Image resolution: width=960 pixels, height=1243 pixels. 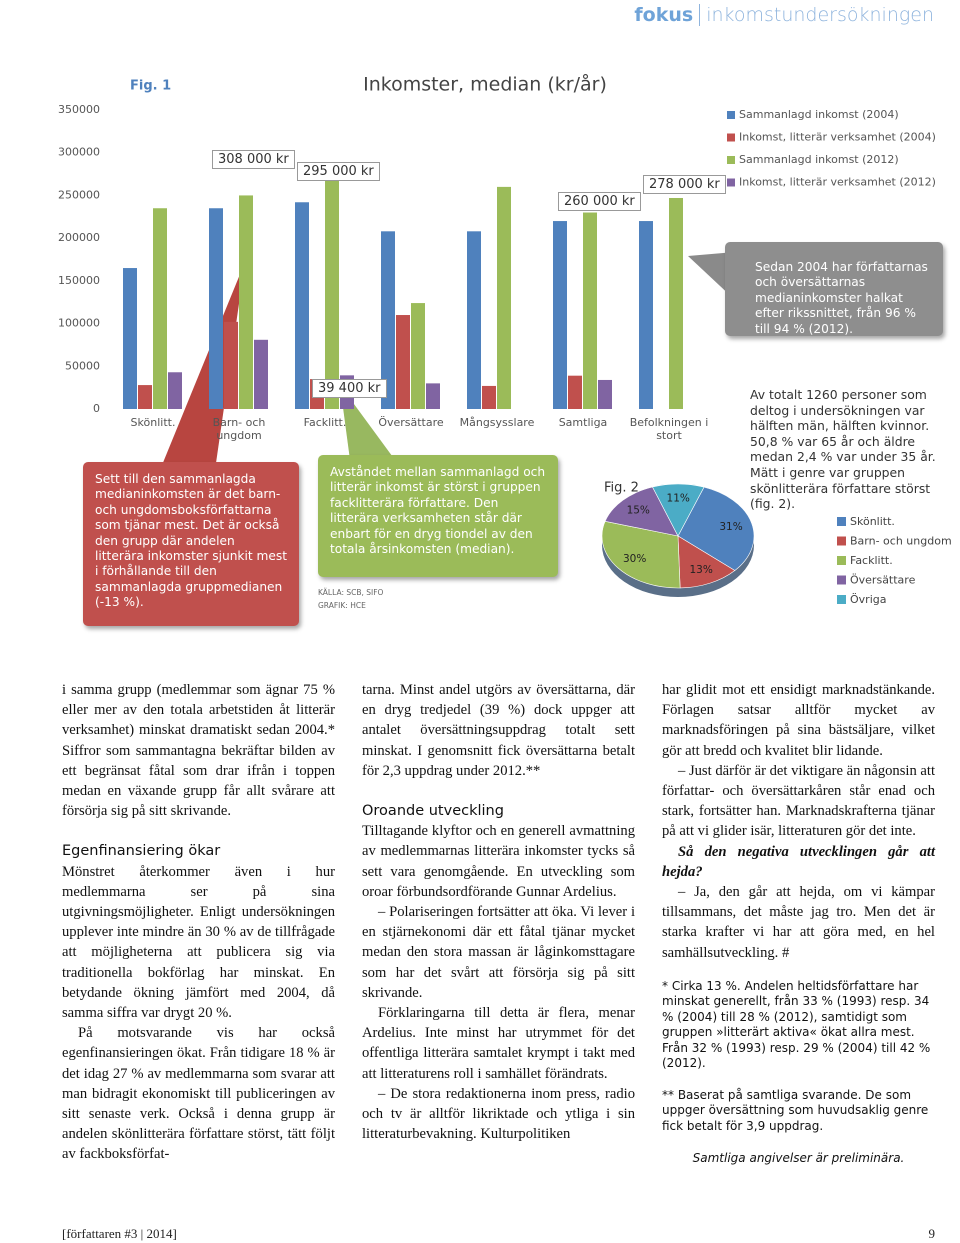 I want to click on pie-value-label: 11%, so click(x=678, y=499).